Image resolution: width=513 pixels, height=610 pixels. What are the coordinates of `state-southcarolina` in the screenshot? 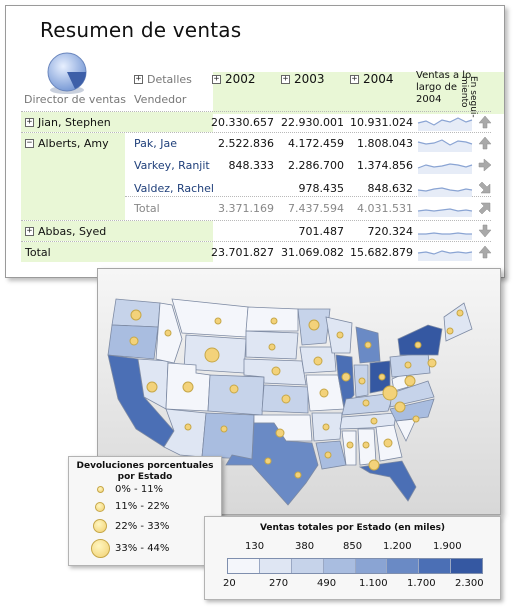 It's located at (406, 430).